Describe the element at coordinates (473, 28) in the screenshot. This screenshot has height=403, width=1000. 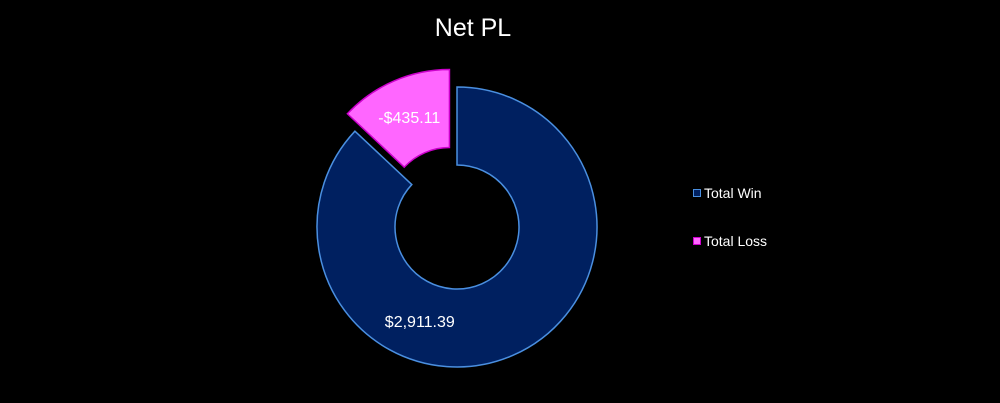
I see `chart-title: Net PL` at that location.